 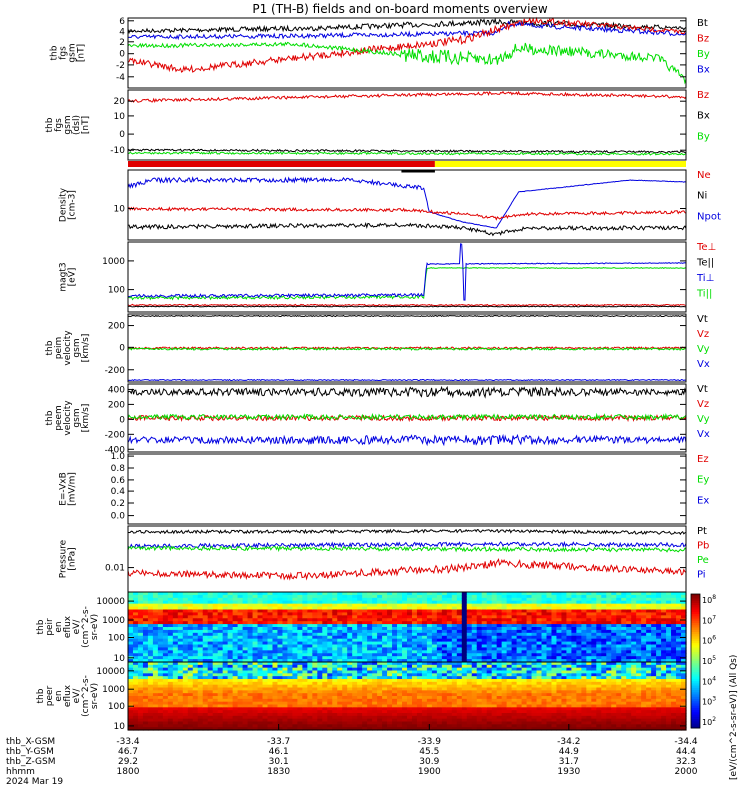 What do you see at coordinates (686, 742) in the screenshot?
I see `x-tick-label: -34.4` at bounding box center [686, 742].